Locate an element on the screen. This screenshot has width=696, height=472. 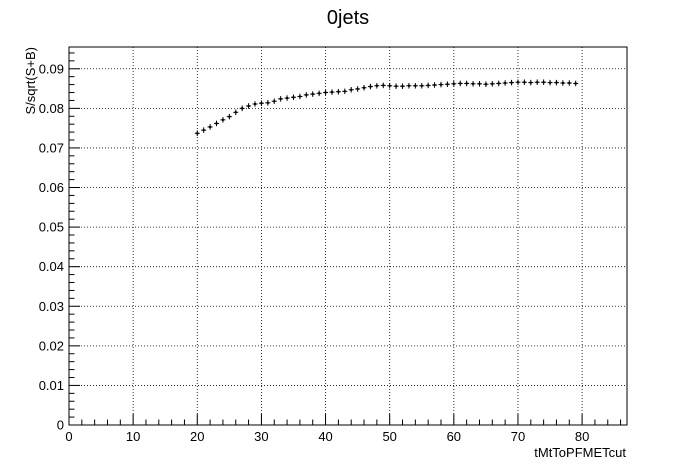
y-tick-label: 0 is located at coordinates (60, 425).